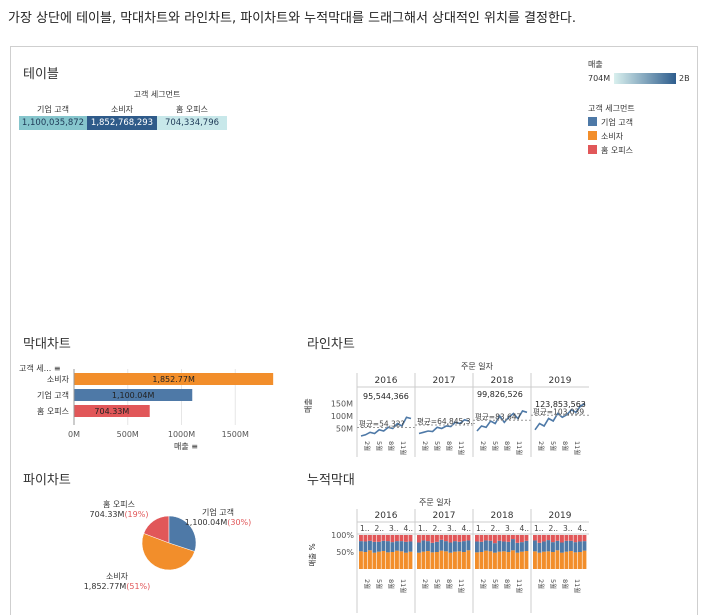 The height and width of the screenshot is (615, 709). What do you see at coordinates (446, 421) in the screenshot?
I see `line-average-label: 평균=64,845,3..` at bounding box center [446, 421].